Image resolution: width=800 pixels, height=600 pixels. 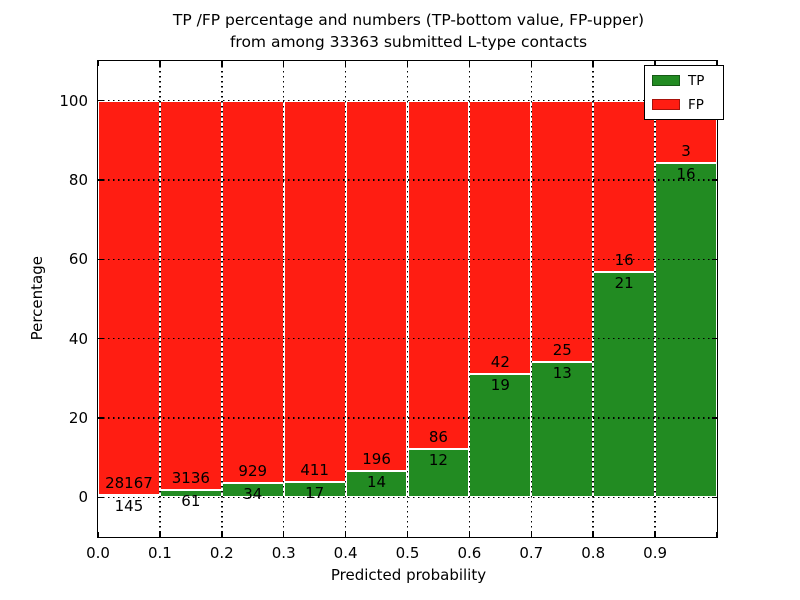 What do you see at coordinates (655, 553) in the screenshot?
I see `x-tick-label: 0.9` at bounding box center [655, 553].